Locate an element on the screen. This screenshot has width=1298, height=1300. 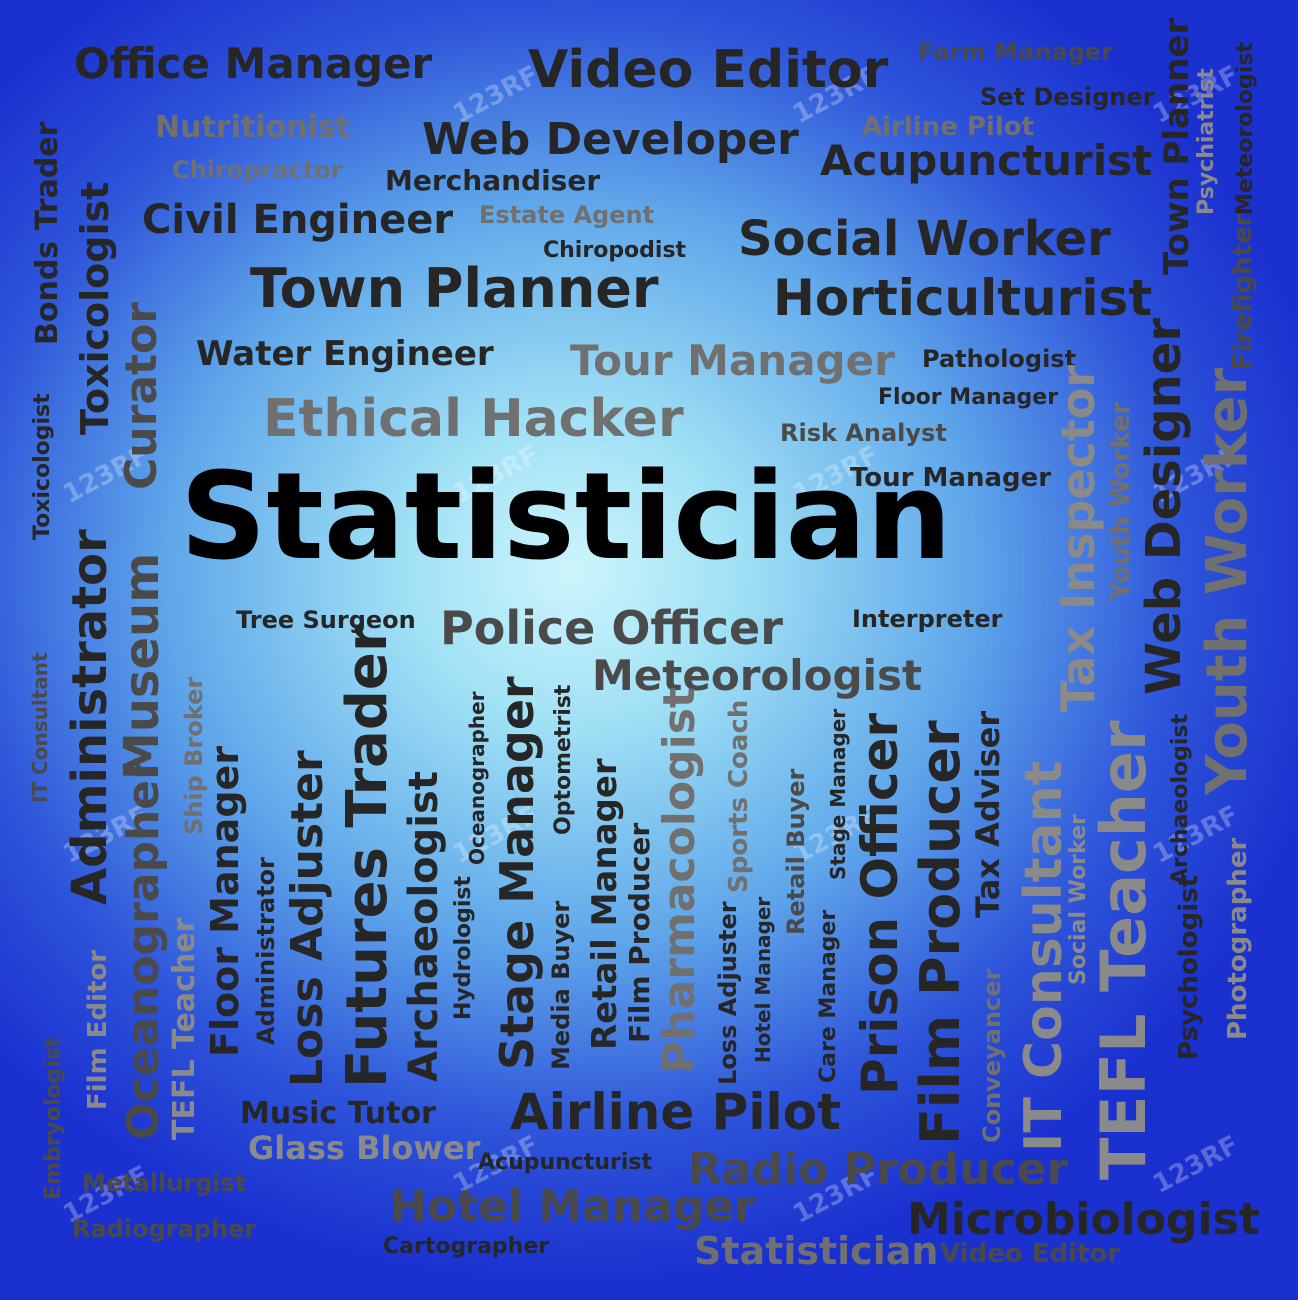
word-media-buyer: Media Buyer is located at coordinates (561, 985).